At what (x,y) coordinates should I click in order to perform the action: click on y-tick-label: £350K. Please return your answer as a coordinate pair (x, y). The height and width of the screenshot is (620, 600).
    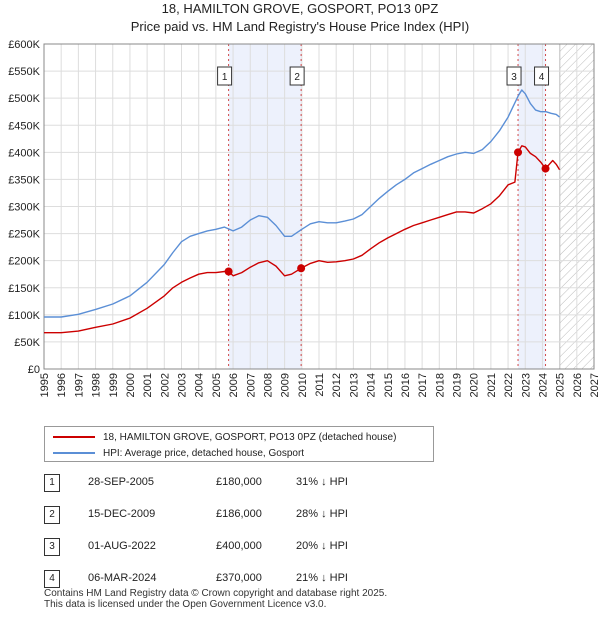
    Looking at the image, I should click on (24, 180).